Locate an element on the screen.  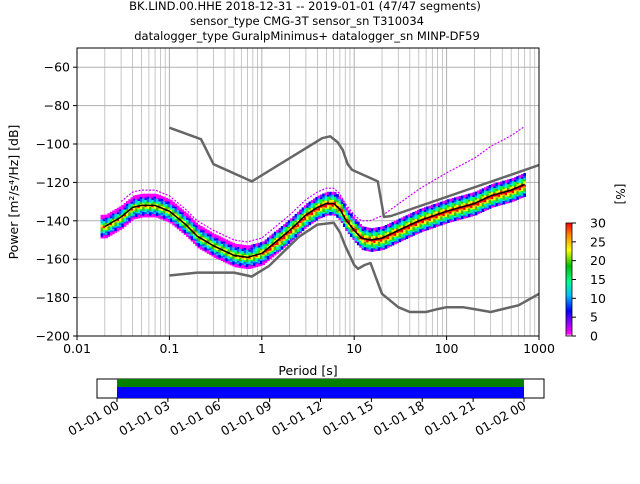
timeline-tick-label: 01-01 06 is located at coordinates (195, 418).